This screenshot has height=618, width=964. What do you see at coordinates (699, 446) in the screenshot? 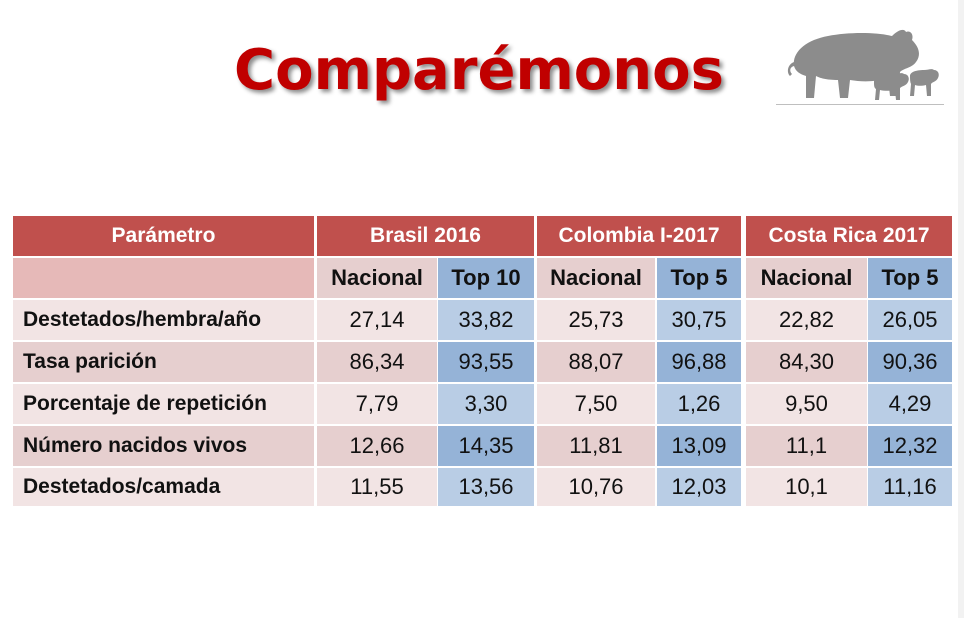
I see `cell-top: 13,09` at bounding box center [699, 446].